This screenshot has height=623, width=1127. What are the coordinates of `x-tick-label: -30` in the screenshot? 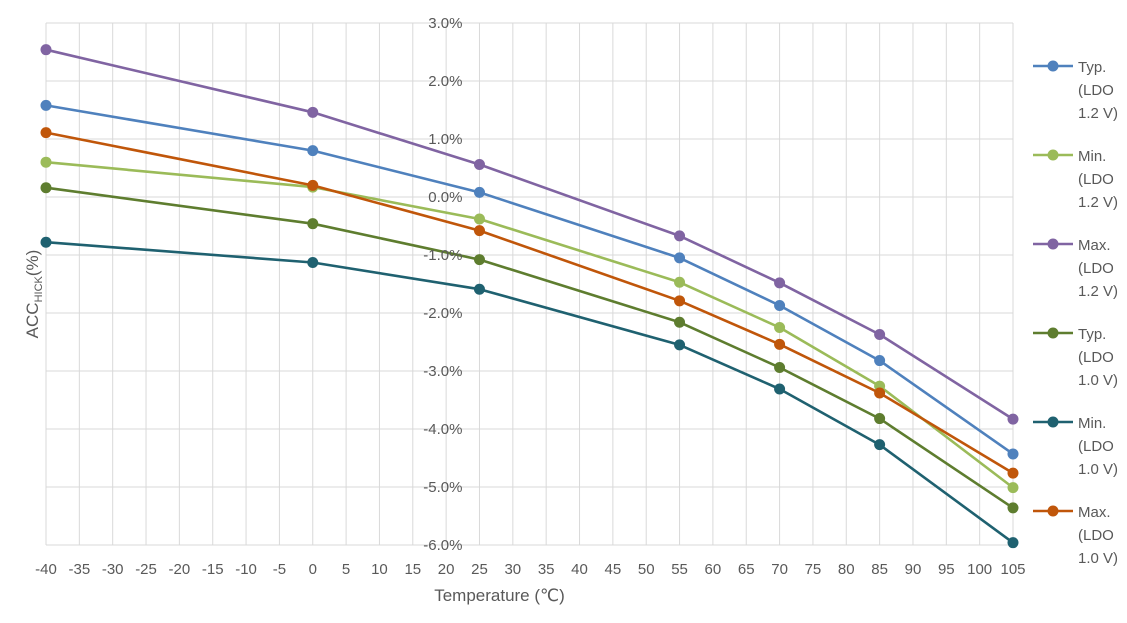 It's located at (113, 569).